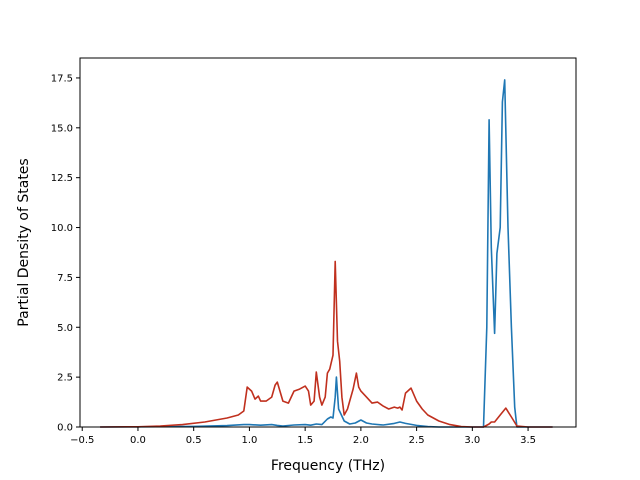 This screenshot has width=640, height=480. Describe the element at coordinates (65, 328) in the screenshot. I see `y-tick-label: 5.0` at that location.